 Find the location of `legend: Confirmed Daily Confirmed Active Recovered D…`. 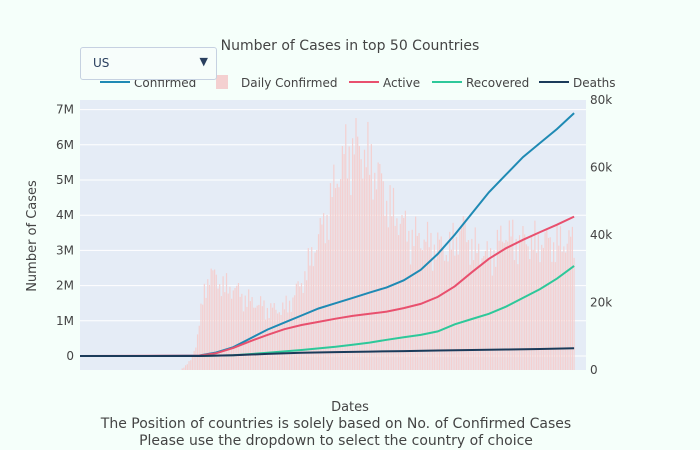

legend: Confirmed Daily Confirmed Active Recovered D… is located at coordinates (358, 82).